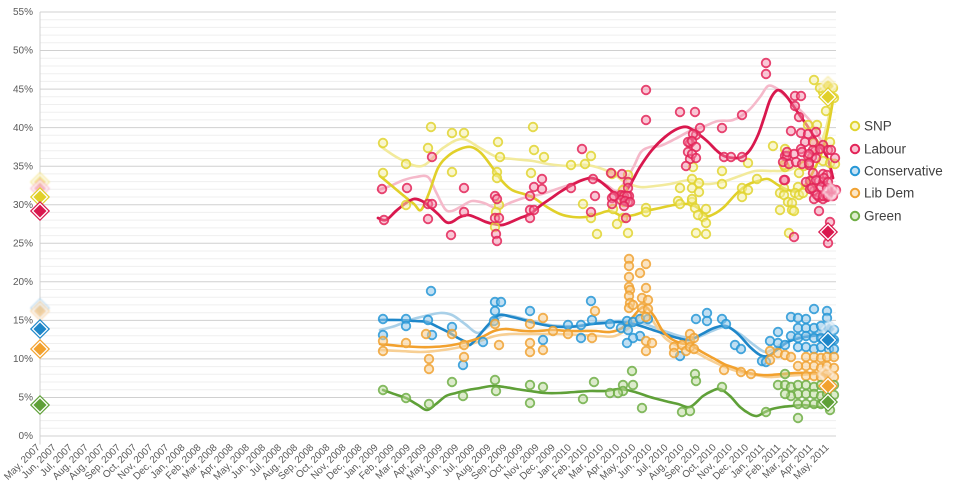 The image size is (960, 494). Describe the element at coordinates (23, 166) in the screenshot. I see `svg-text: 35%` at that location.